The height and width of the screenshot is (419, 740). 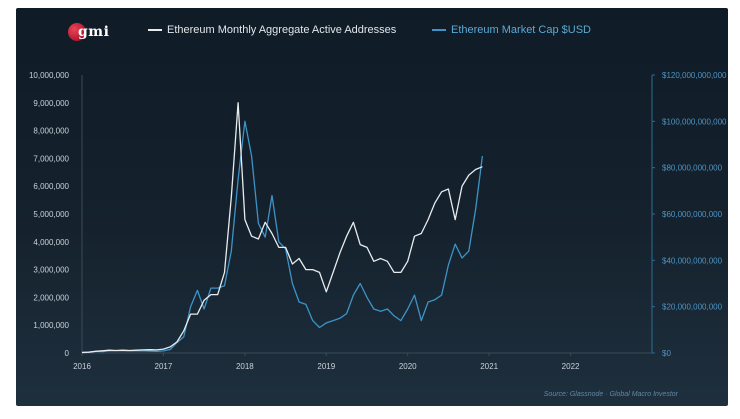 I want to click on right-axis-tick-label: $0, so click(x=666, y=353).